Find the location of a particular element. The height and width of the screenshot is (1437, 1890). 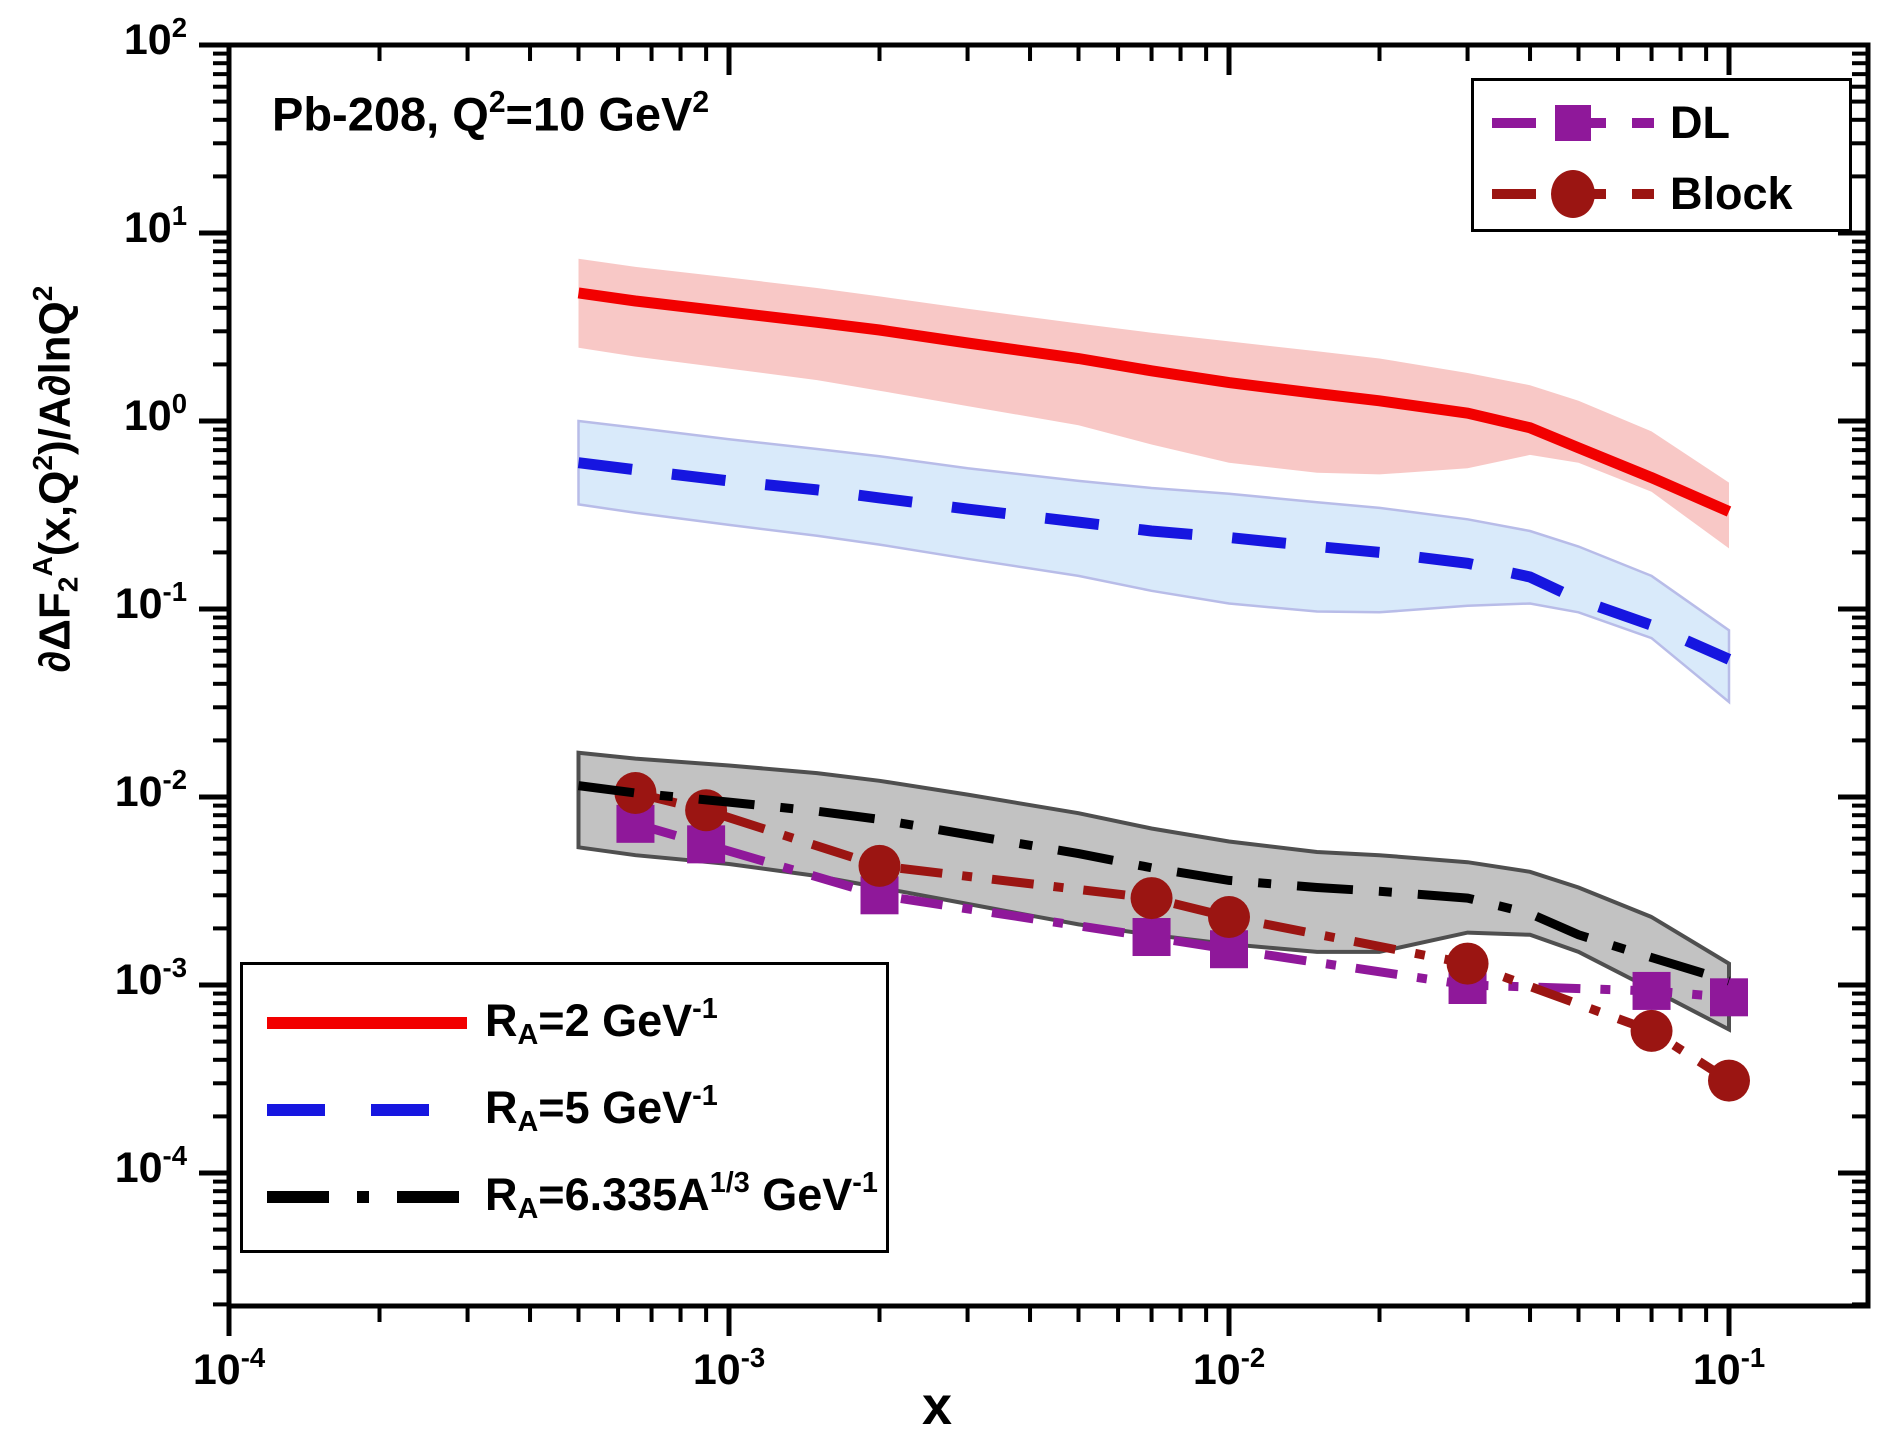

x-tick-label: 10⁻¹ is located at coordinates (1729, 1368).